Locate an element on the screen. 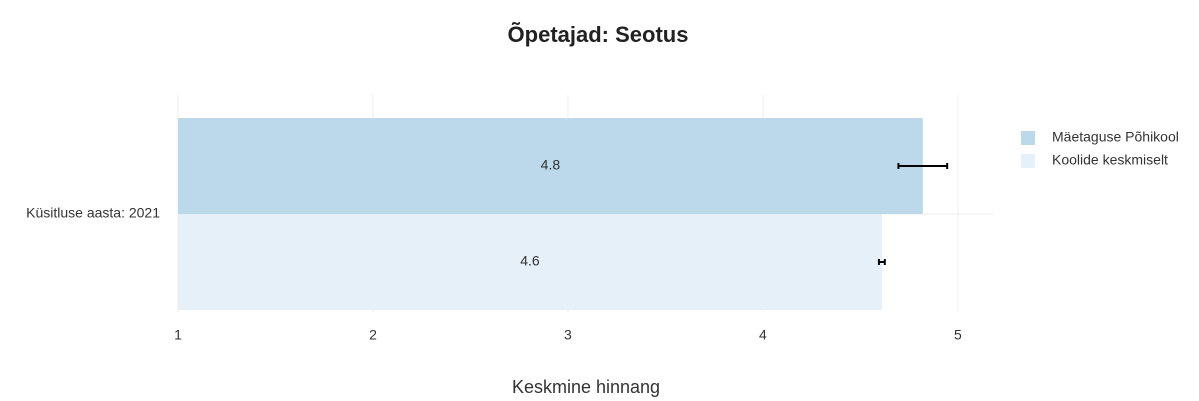  data-label: 4.6 is located at coordinates (530, 261).